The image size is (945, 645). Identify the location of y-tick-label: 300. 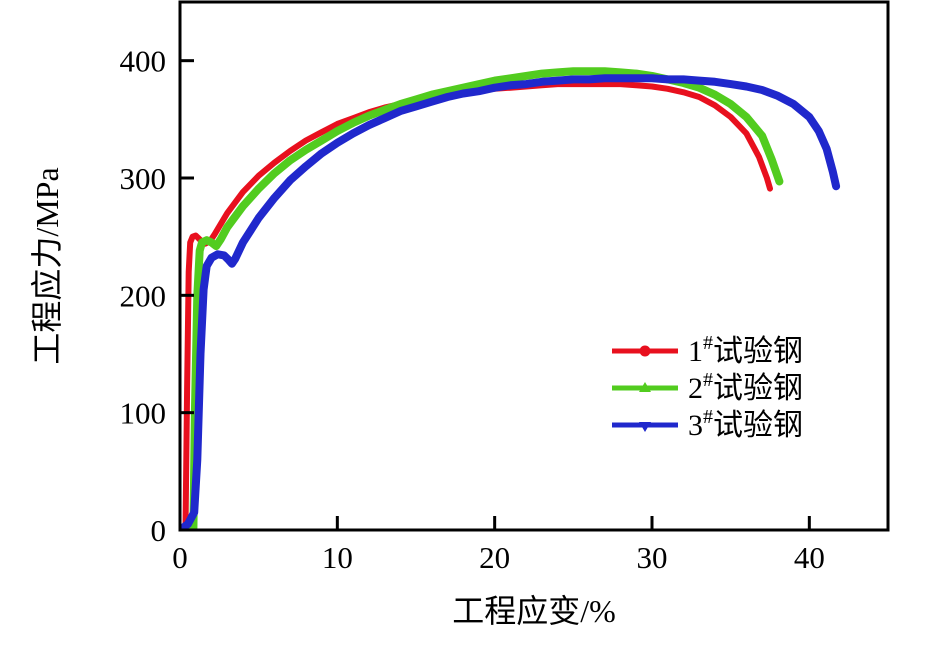
(143, 178).